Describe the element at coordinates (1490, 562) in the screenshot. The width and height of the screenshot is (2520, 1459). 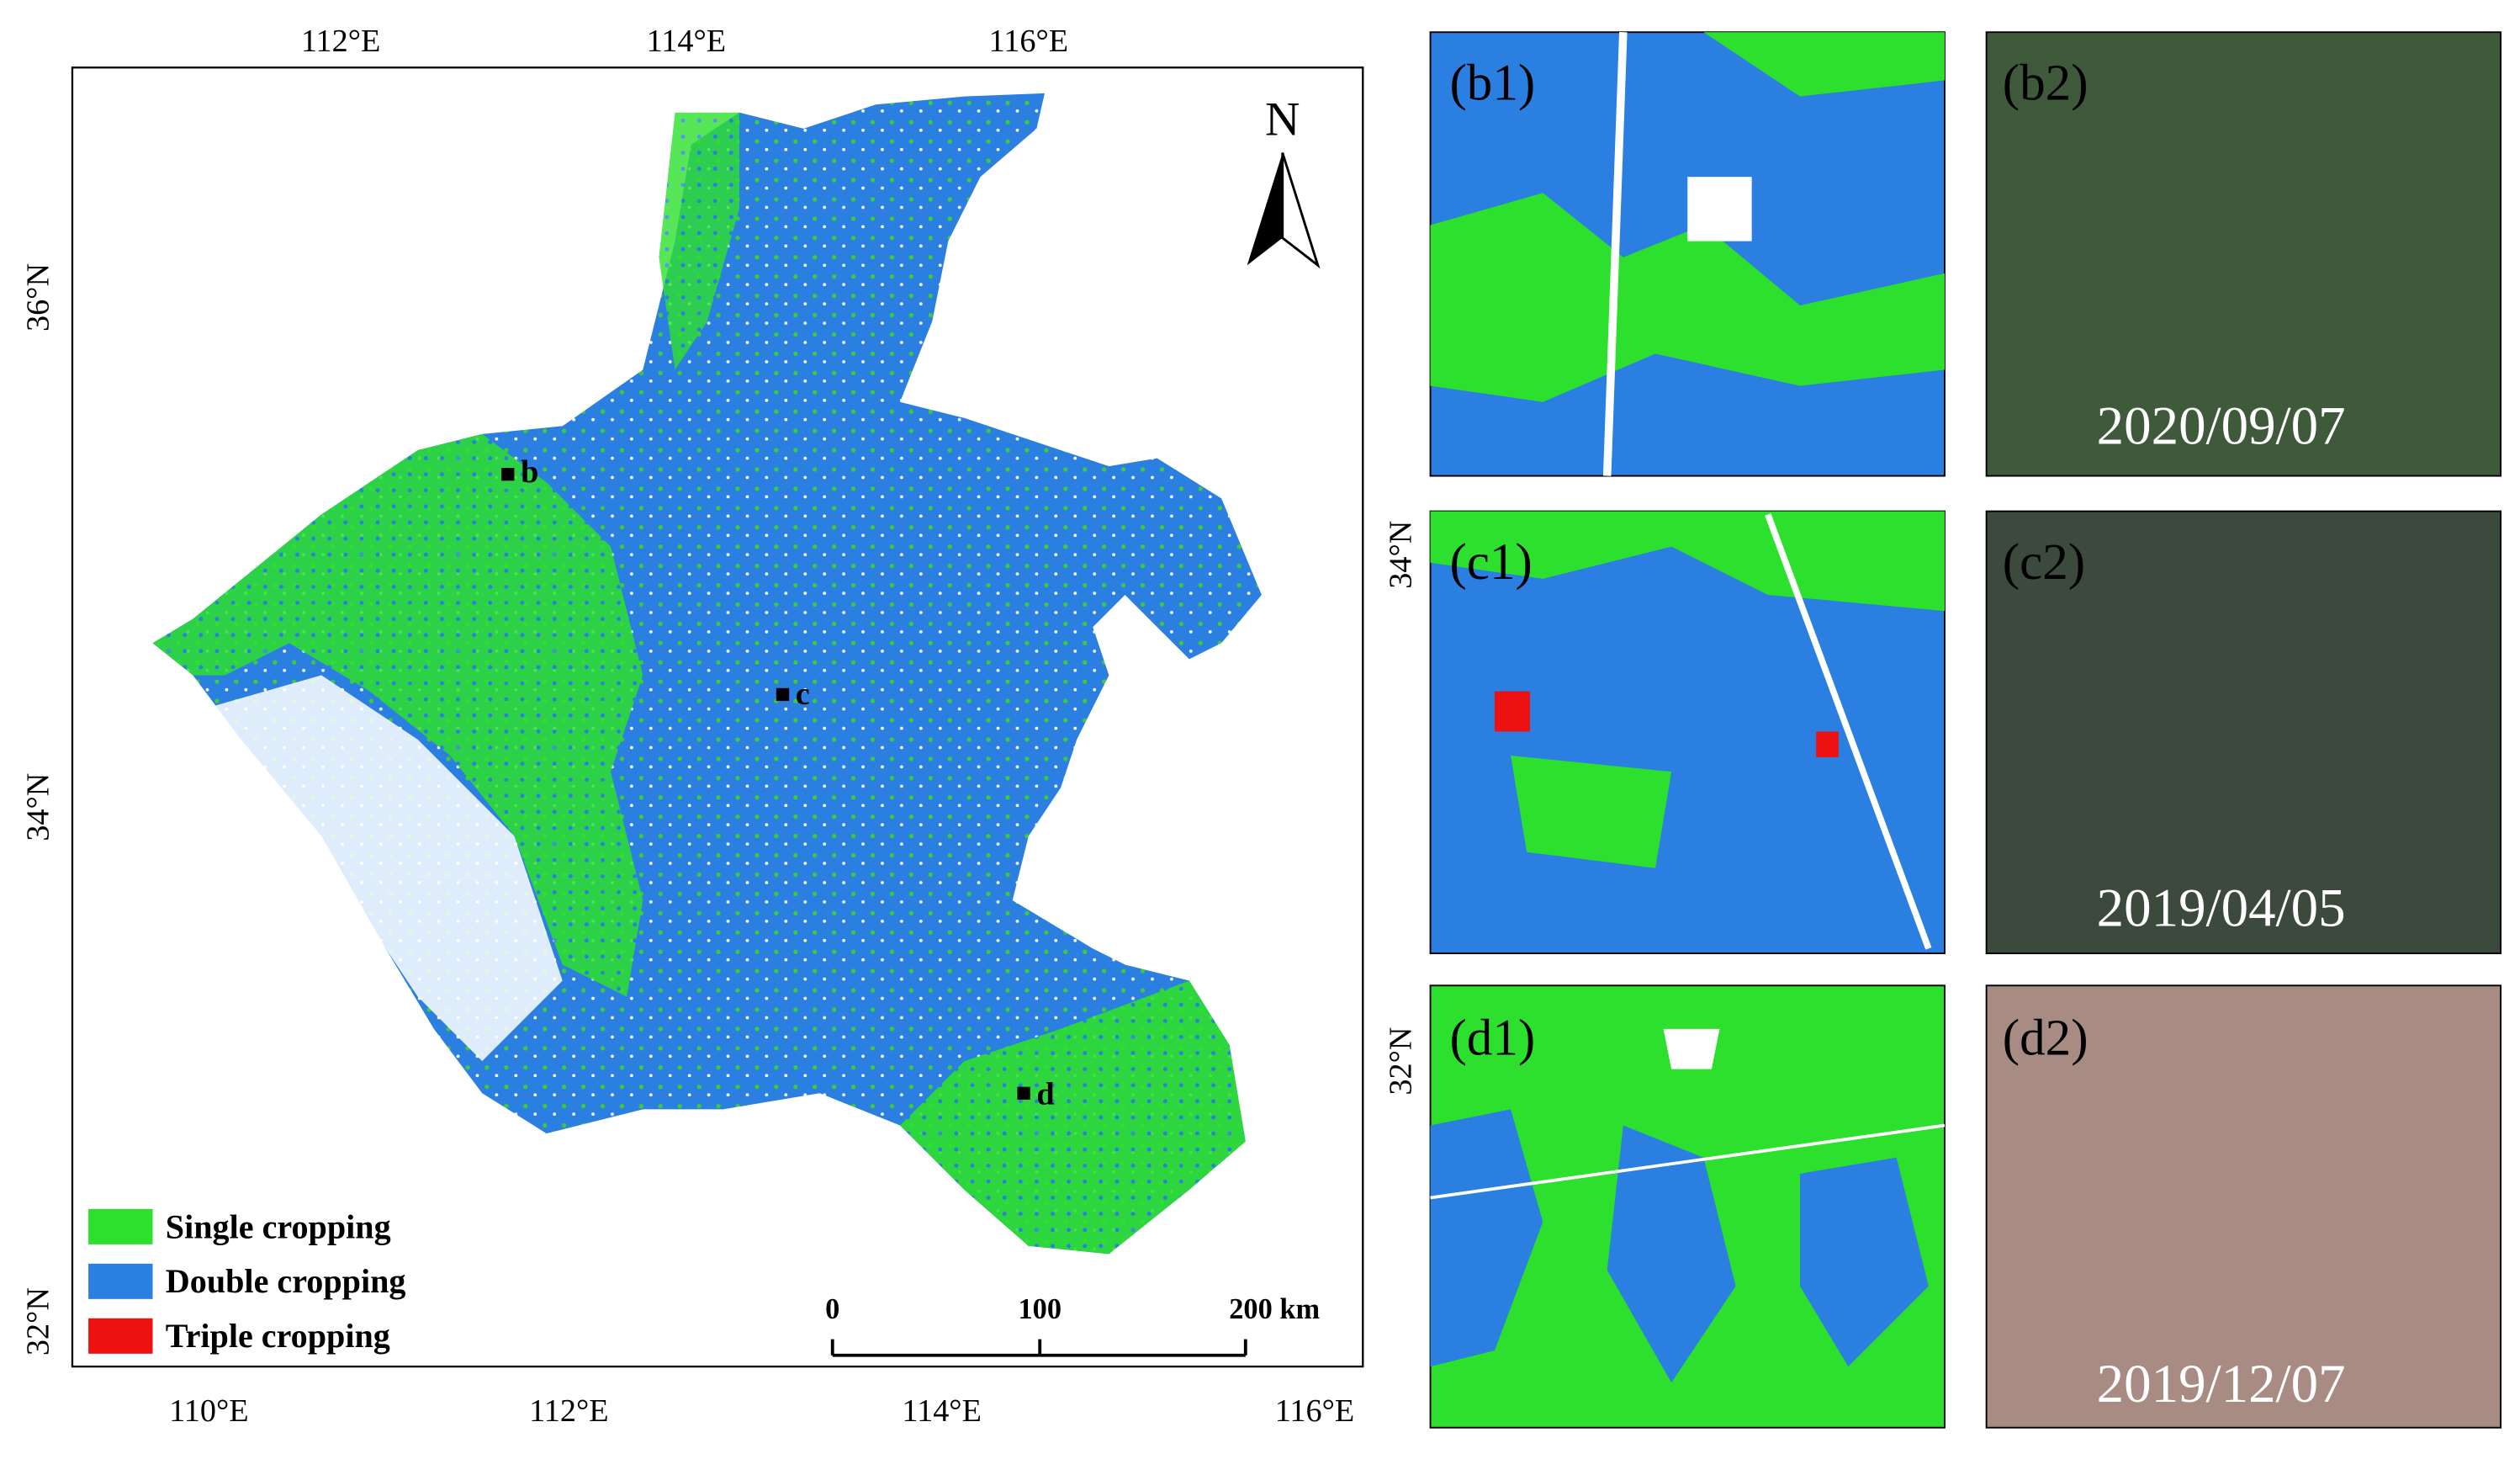
I see `panel-label: (c1)` at that location.